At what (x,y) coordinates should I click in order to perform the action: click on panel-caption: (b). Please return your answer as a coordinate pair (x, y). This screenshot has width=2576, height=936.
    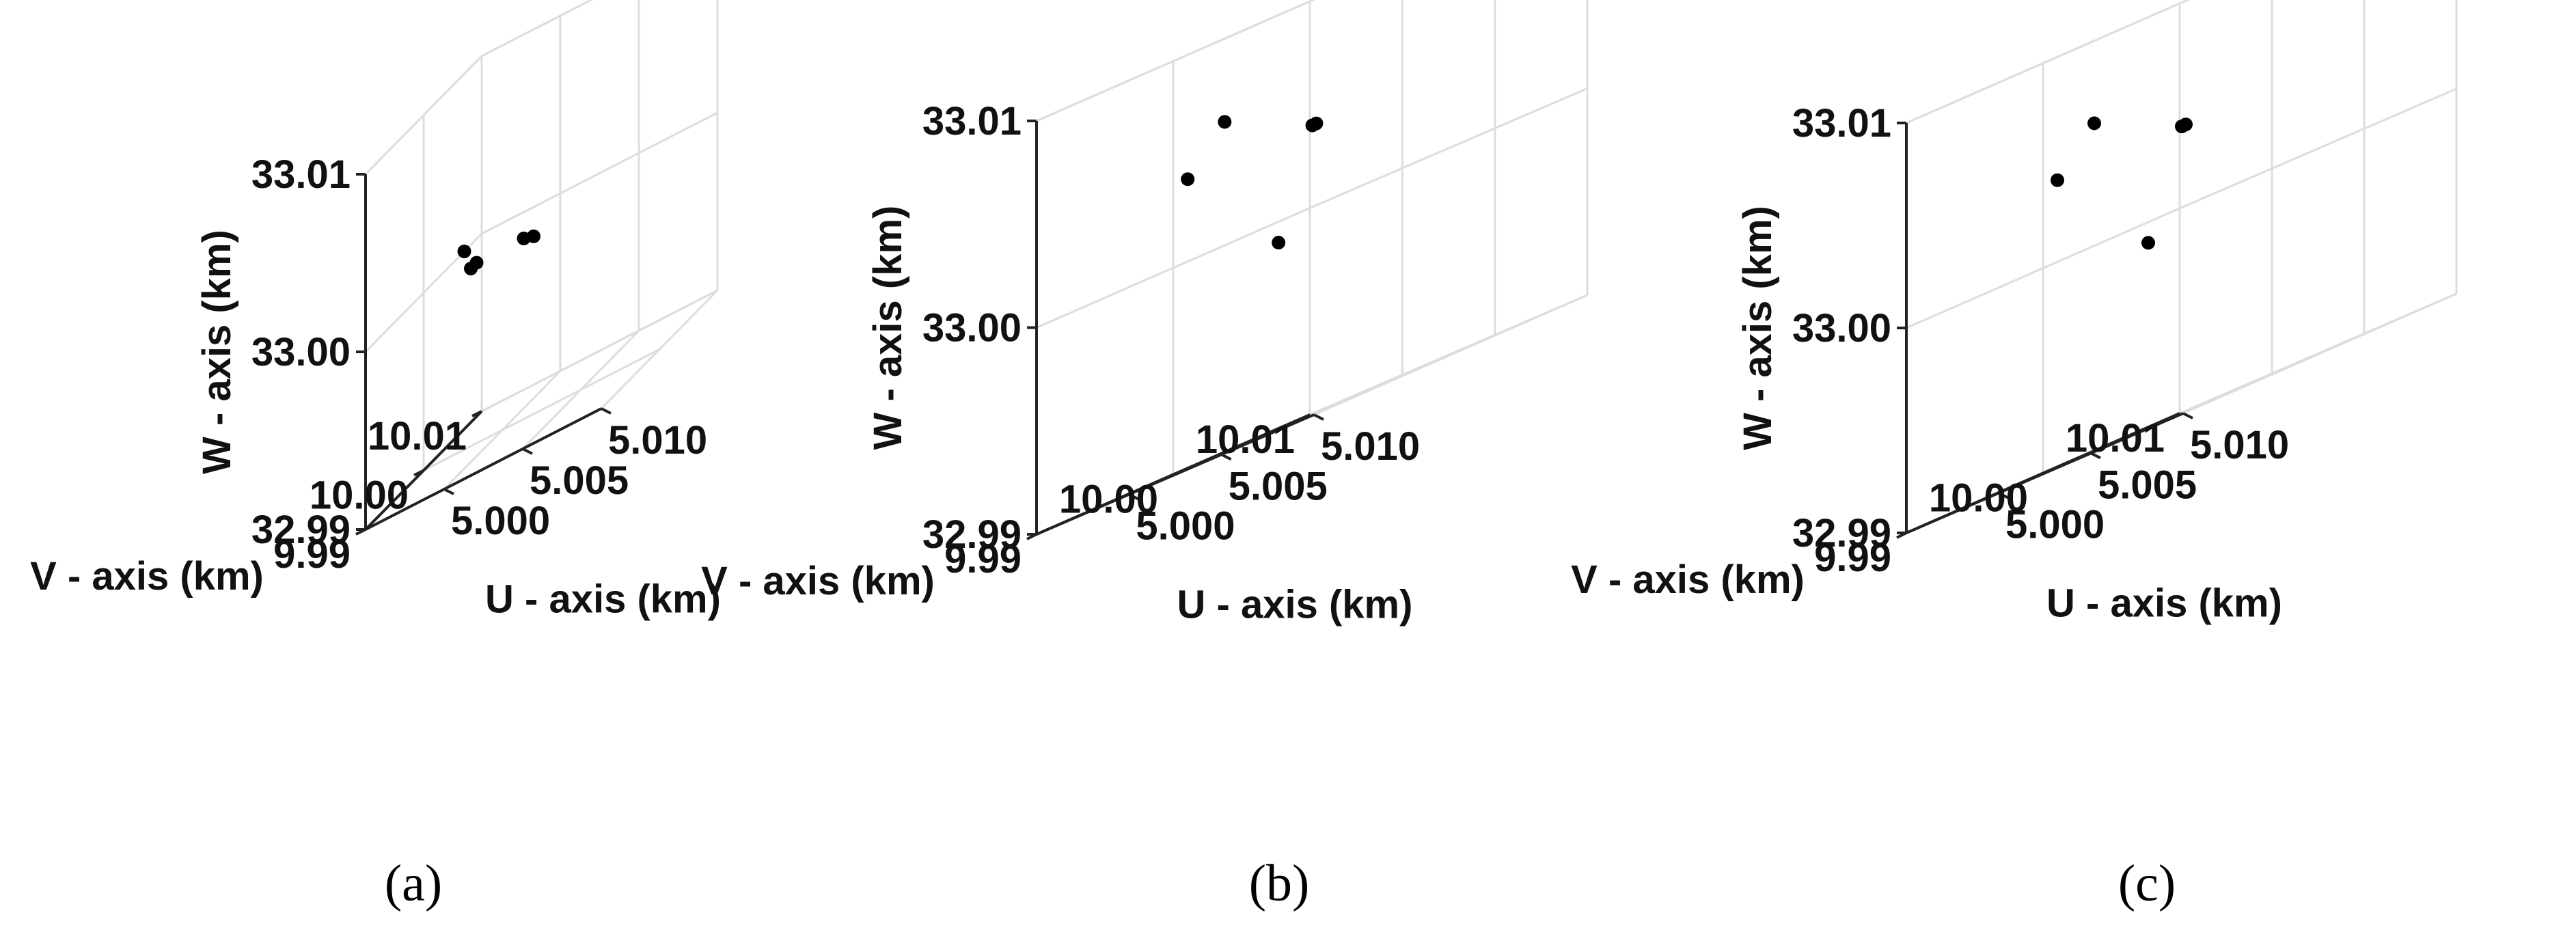
    Looking at the image, I should click on (1279, 883).